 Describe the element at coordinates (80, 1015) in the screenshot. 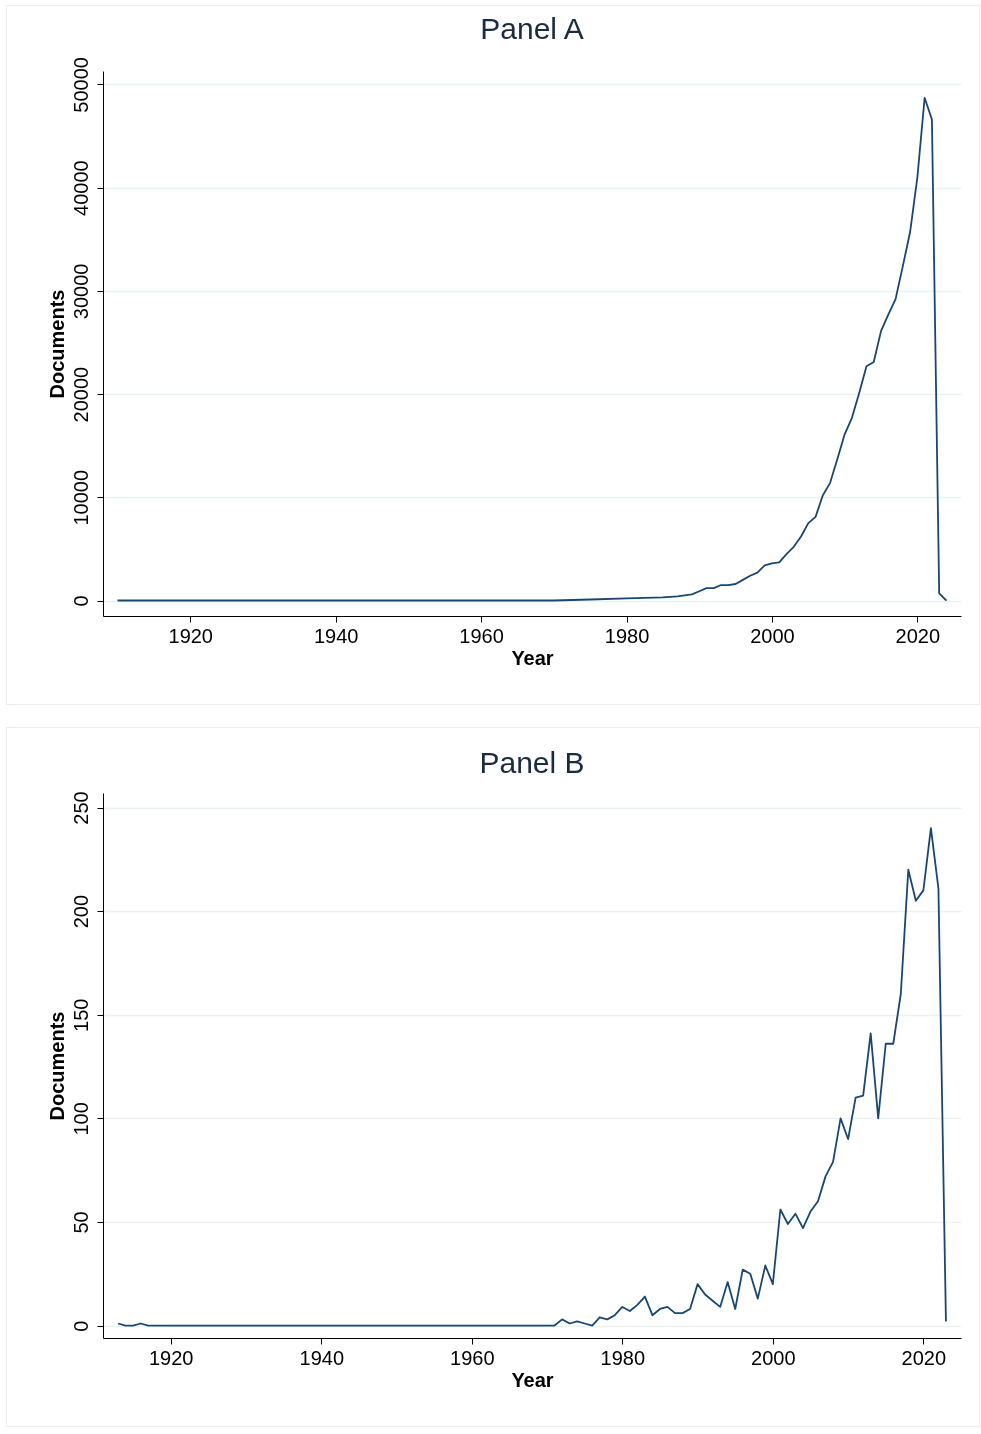

I see `y-tick-label: 150` at that location.